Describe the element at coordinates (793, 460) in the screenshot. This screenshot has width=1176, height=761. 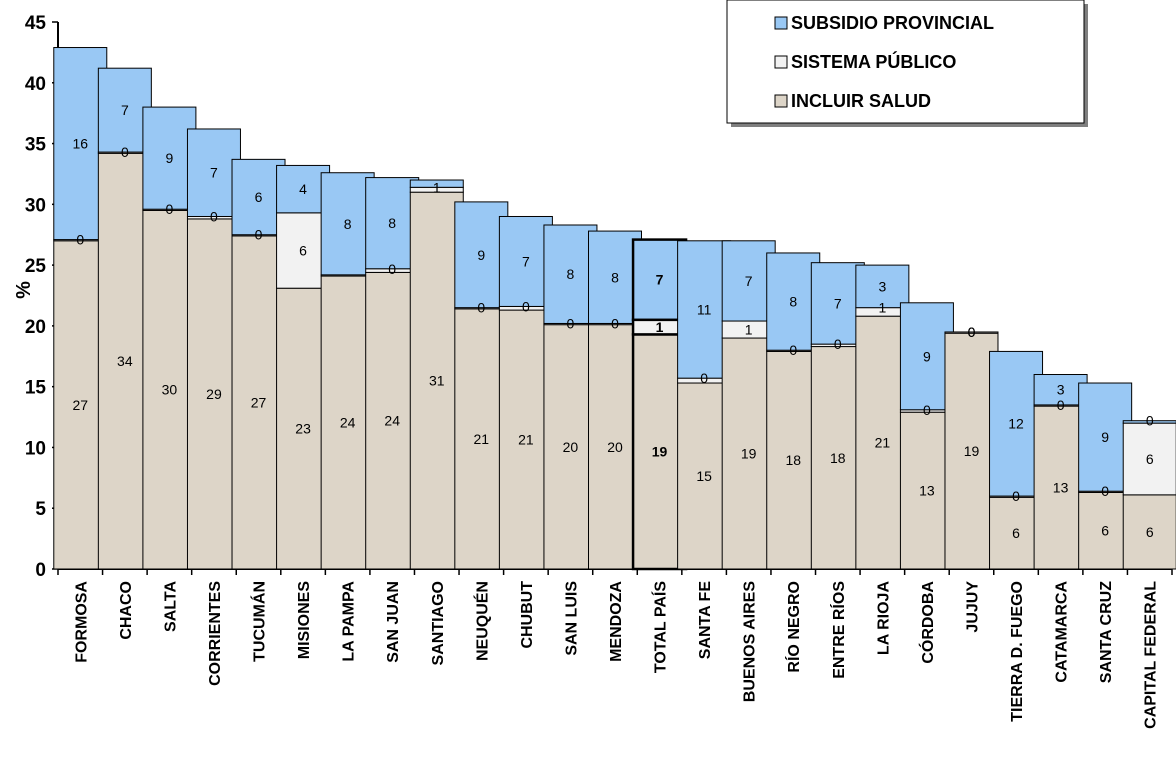
I see `data-label: 18` at that location.